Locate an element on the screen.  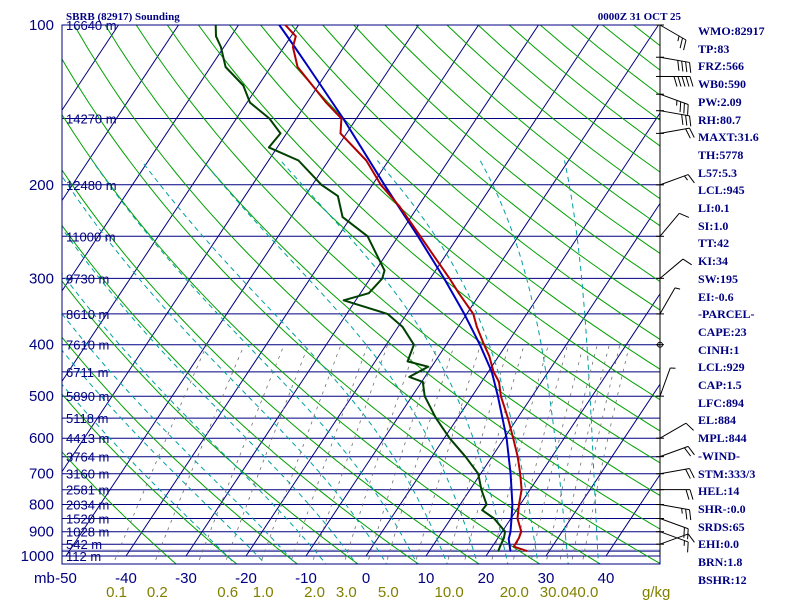
index-value: KI:34 is located at coordinates (713, 261).